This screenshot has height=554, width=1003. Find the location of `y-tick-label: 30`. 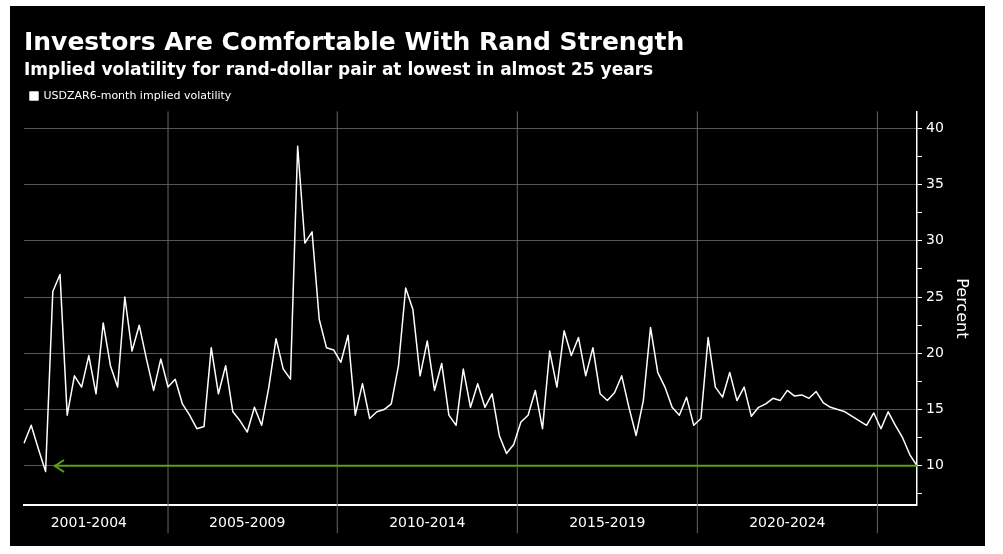

y-tick-label: 30 is located at coordinates (934, 239).